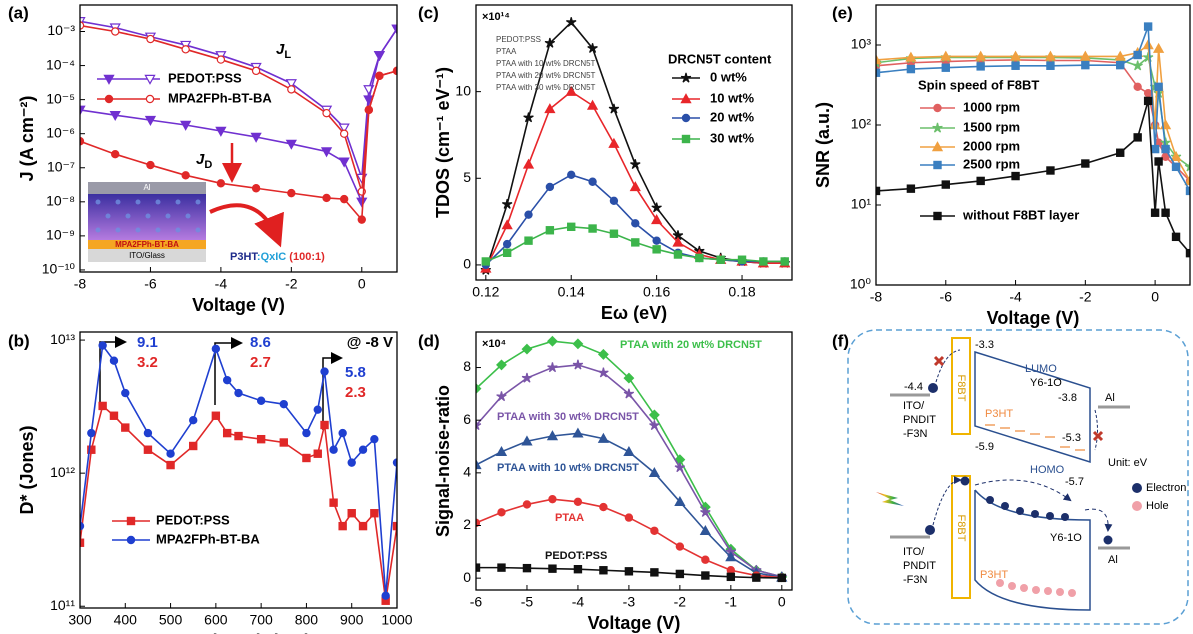 The height and width of the screenshot is (634, 1193). Describe the element at coordinates (429, 340) in the screenshot. I see `panel-label: (d)` at that location.